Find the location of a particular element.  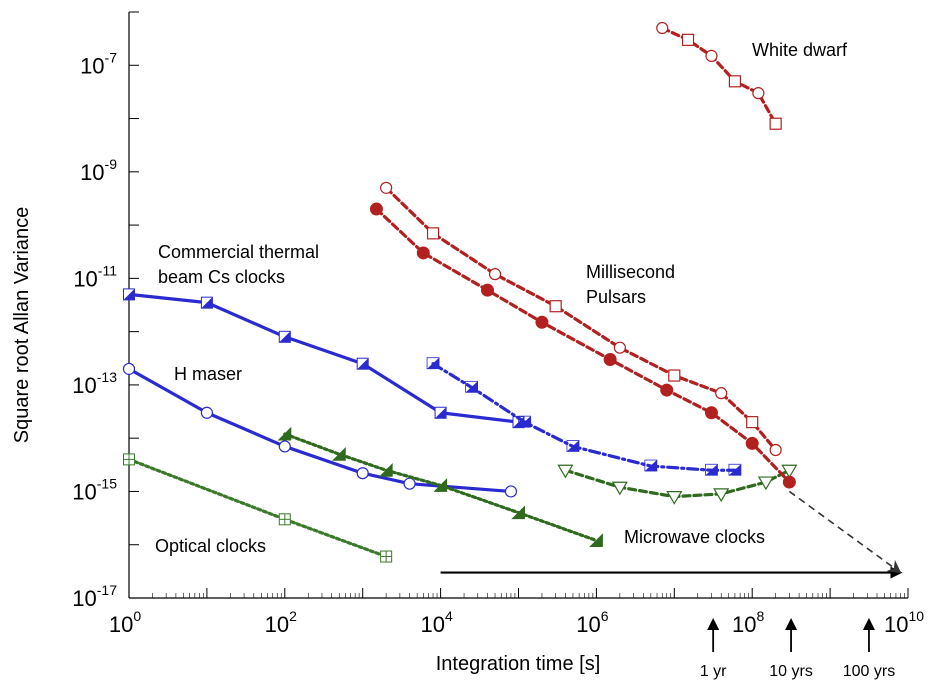

annotation-h-maser: H maser is located at coordinates (208, 374).